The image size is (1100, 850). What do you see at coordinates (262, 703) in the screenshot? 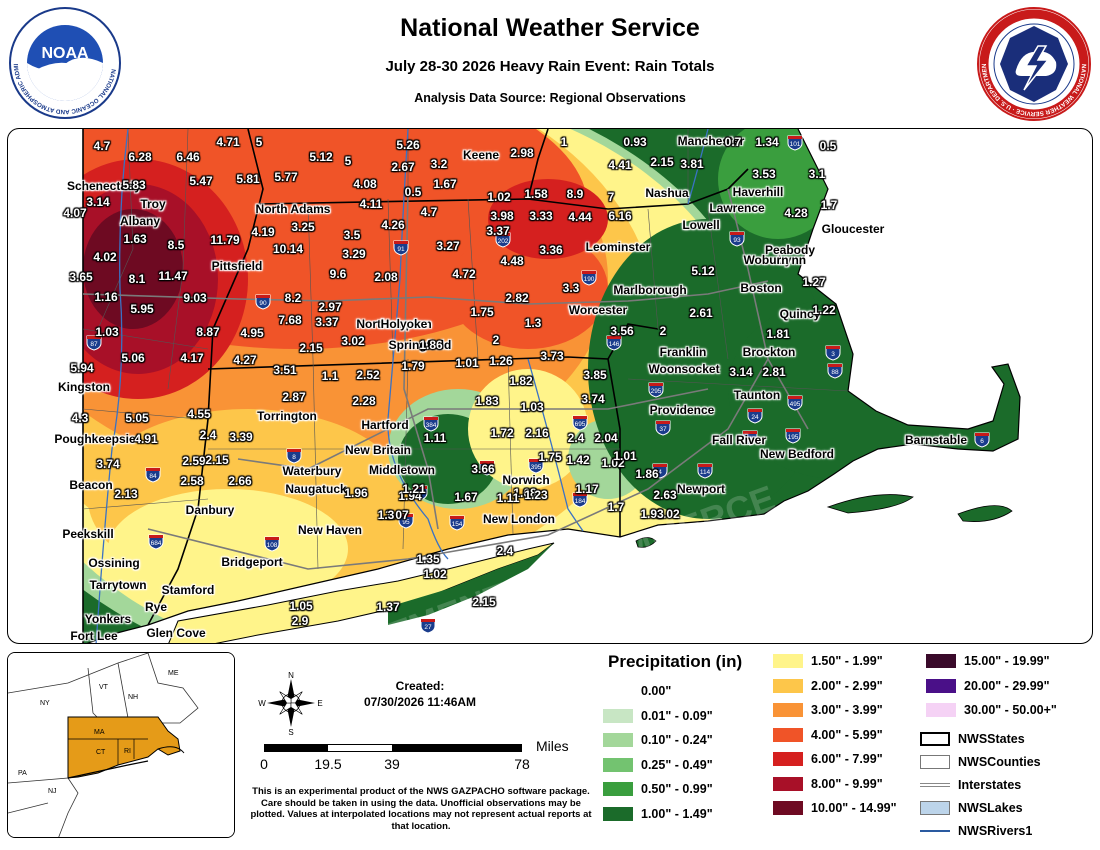
I see `compass-w: W` at bounding box center [262, 703].